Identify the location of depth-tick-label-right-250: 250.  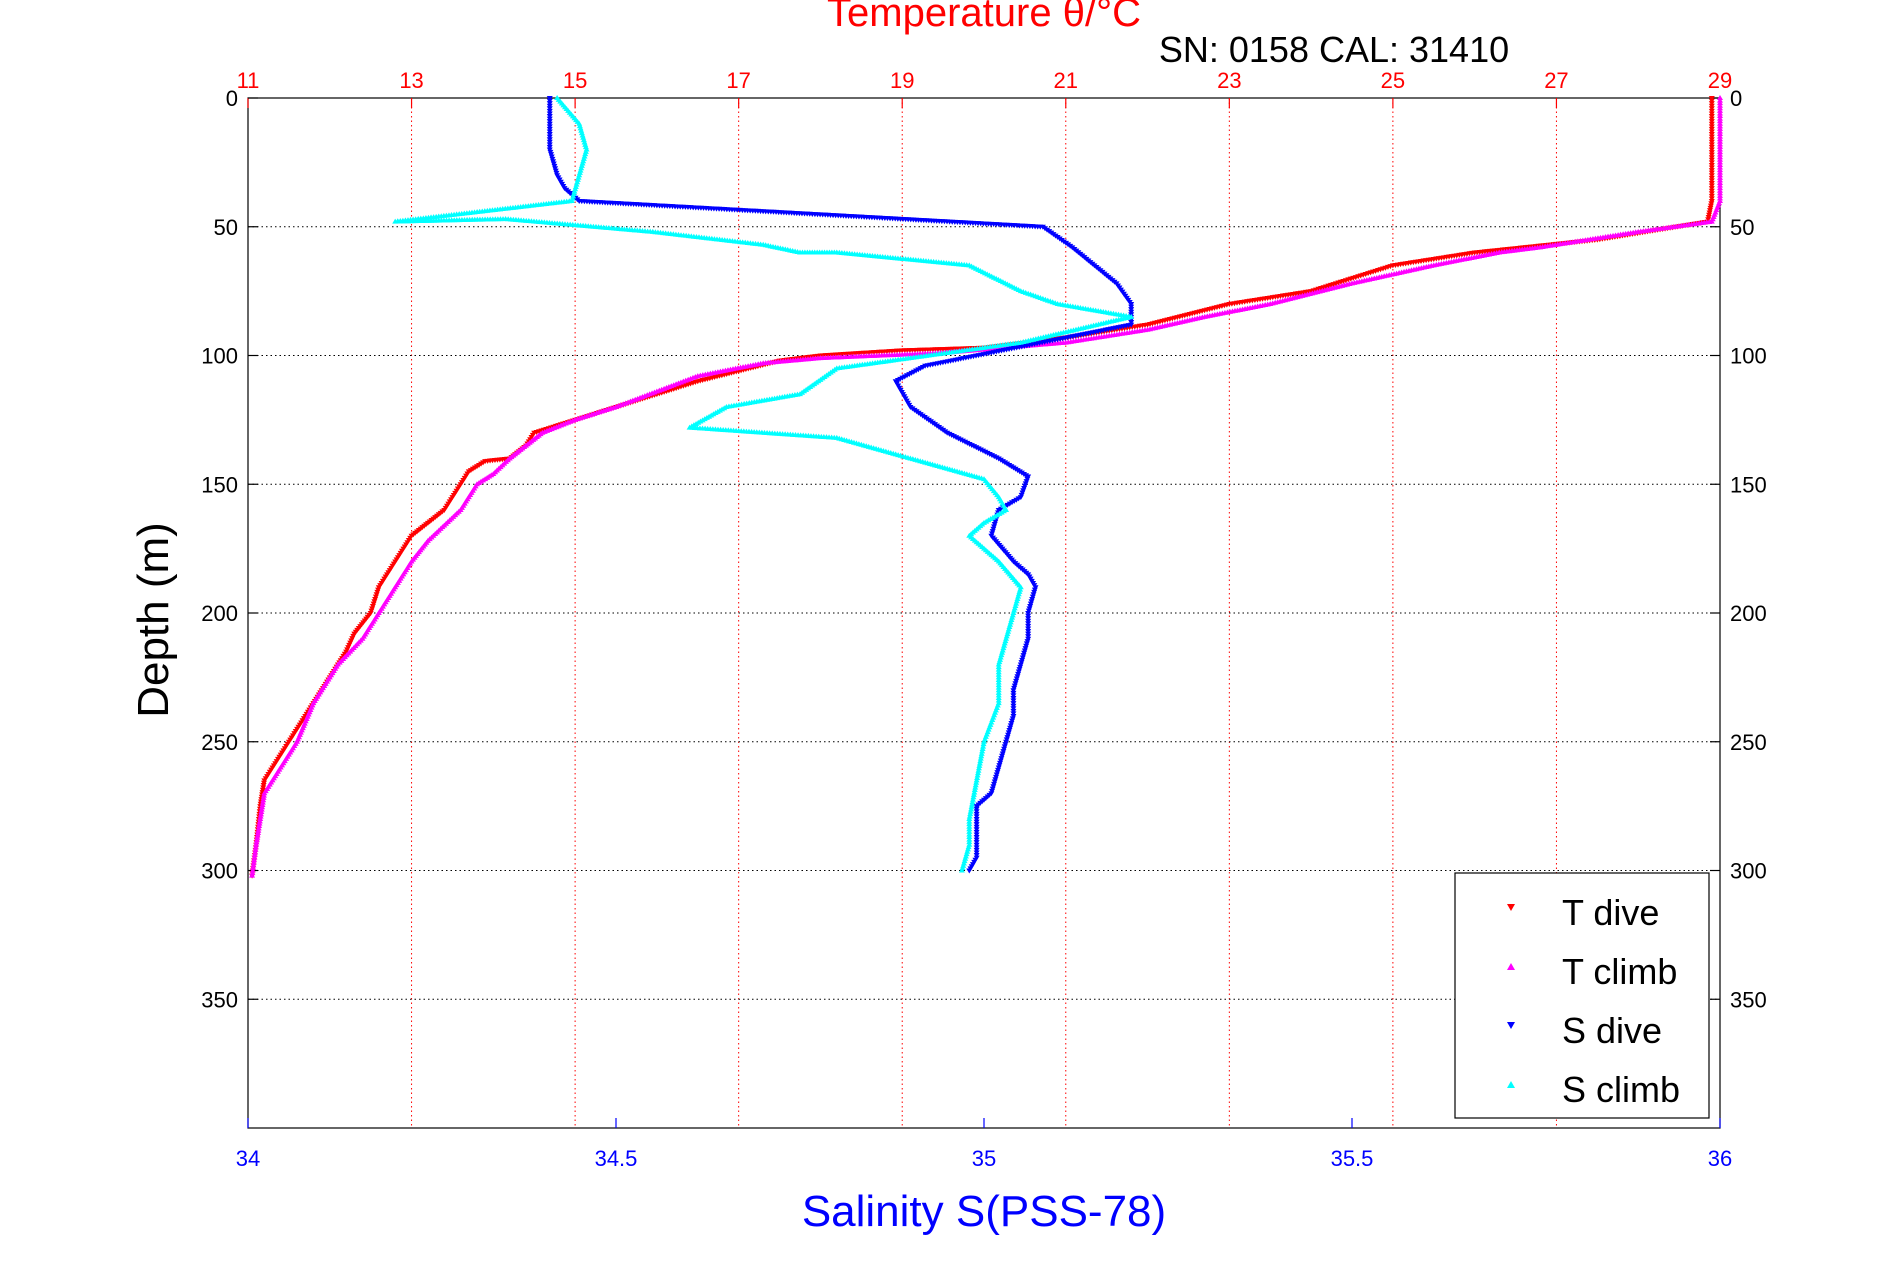
(1748, 742).